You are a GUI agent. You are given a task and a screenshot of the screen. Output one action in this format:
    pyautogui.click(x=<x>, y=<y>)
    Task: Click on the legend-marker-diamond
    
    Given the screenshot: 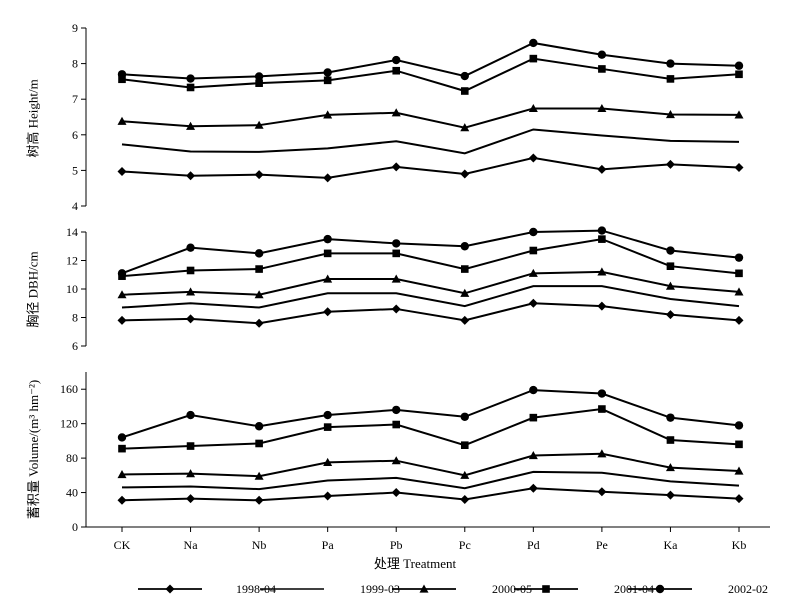 What is the action you would take?
    pyautogui.click(x=170, y=589)
    